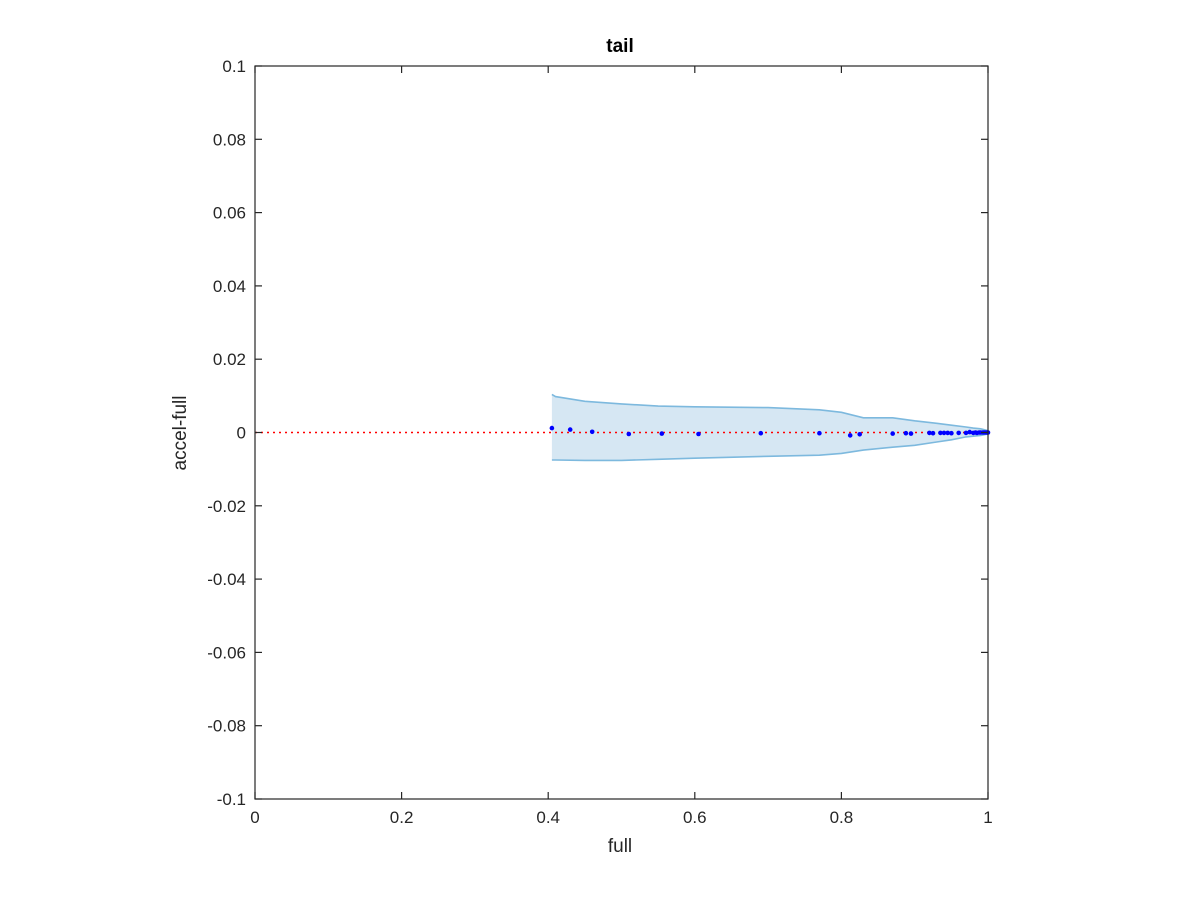 The width and height of the screenshot is (1200, 900). I want to click on data-points-layer, so click(770, 431).